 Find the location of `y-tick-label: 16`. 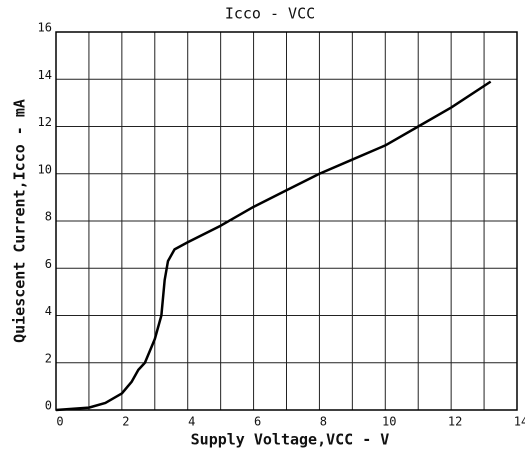

y-tick-label: 16 is located at coordinates (45, 28).